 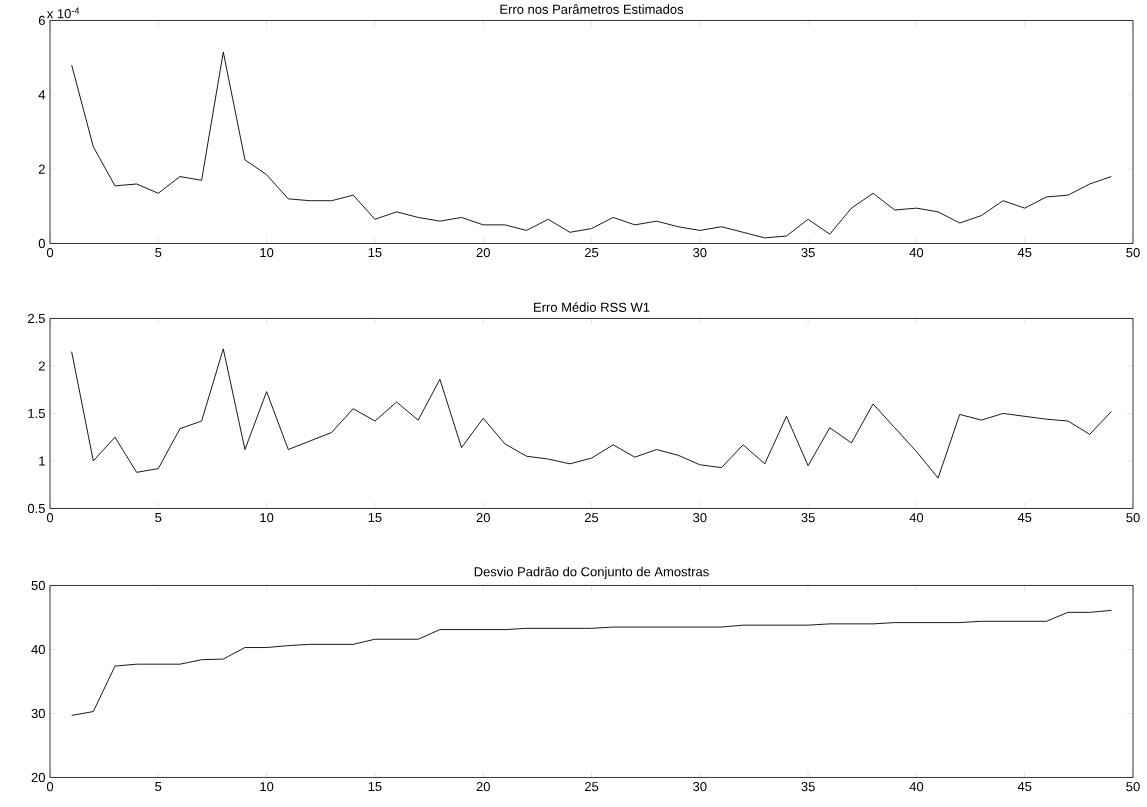 I want to click on y-tick-label: 30, so click(x=38, y=713).